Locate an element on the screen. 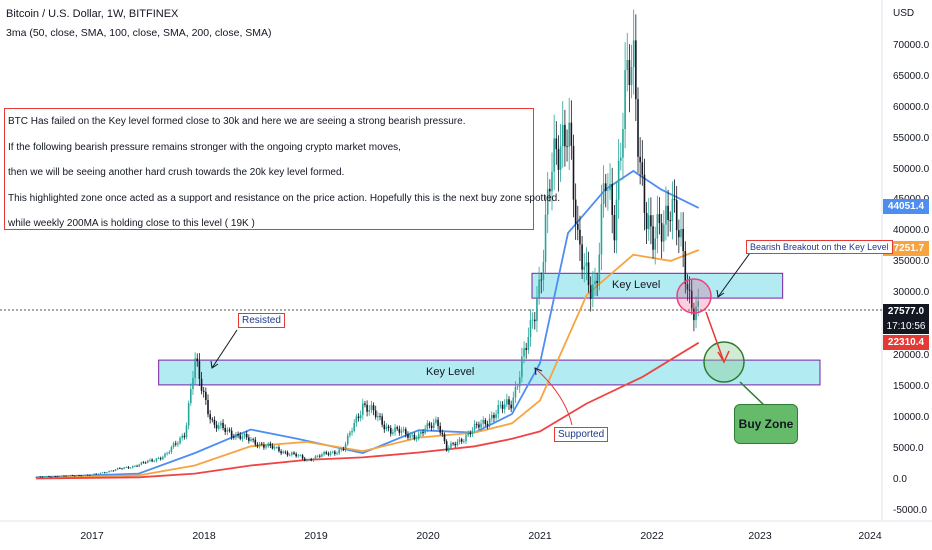 The height and width of the screenshot is (550, 932). price-tick: 35000.0 is located at coordinates (911, 261).